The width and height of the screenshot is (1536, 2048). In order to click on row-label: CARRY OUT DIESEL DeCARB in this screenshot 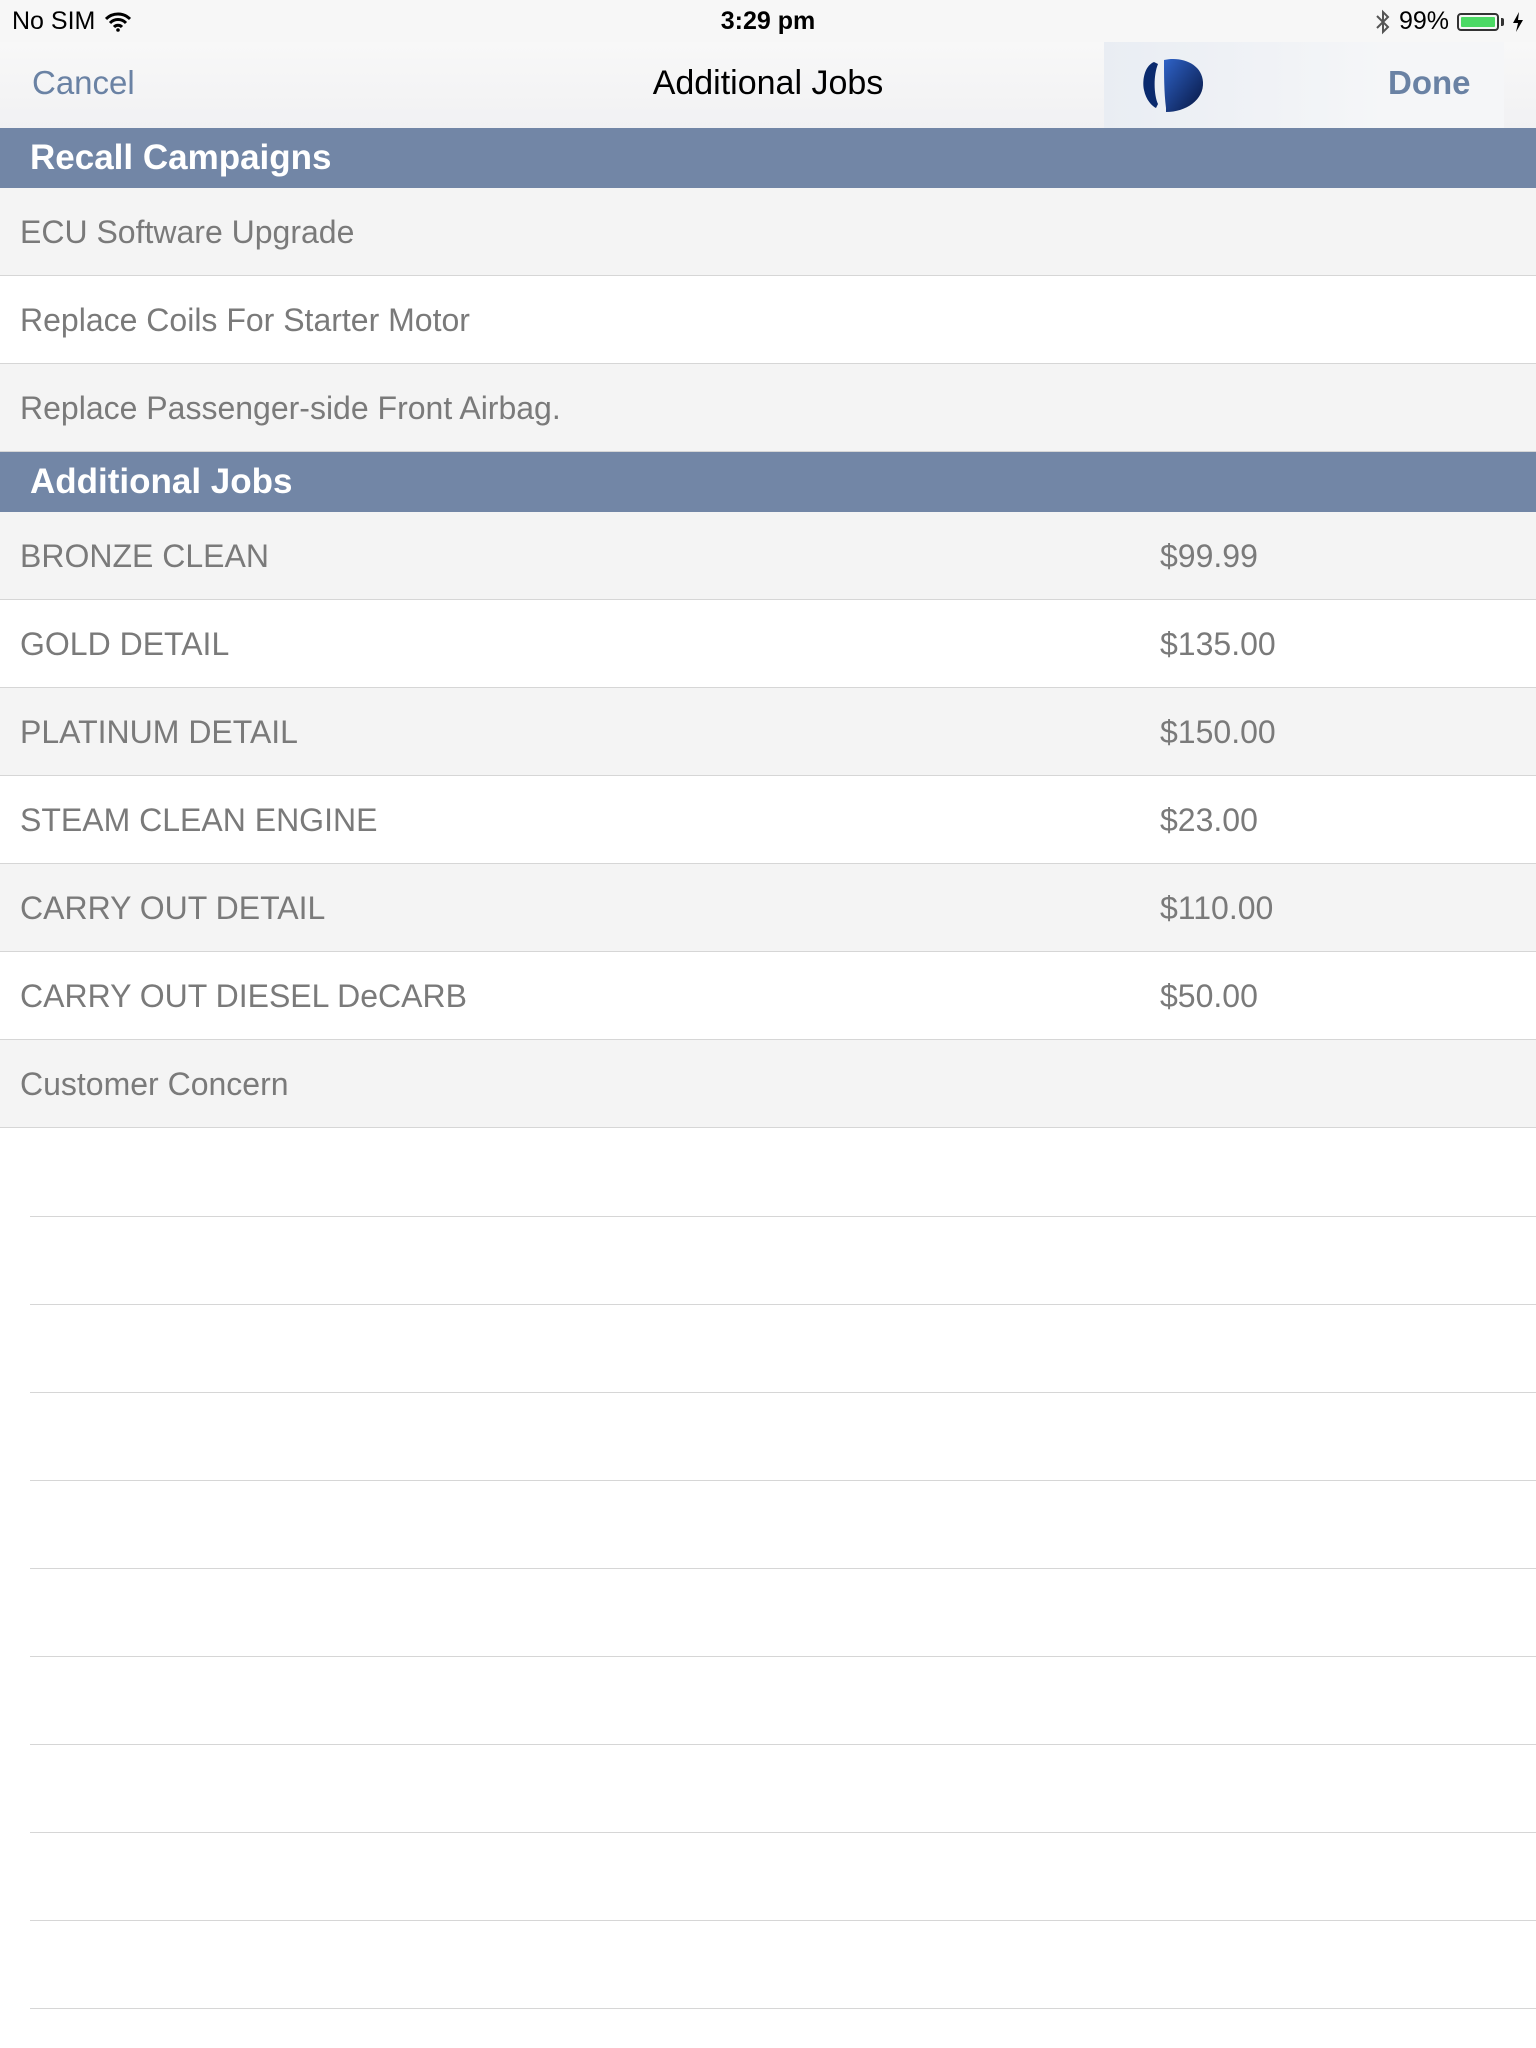, I will do `click(243, 996)`.